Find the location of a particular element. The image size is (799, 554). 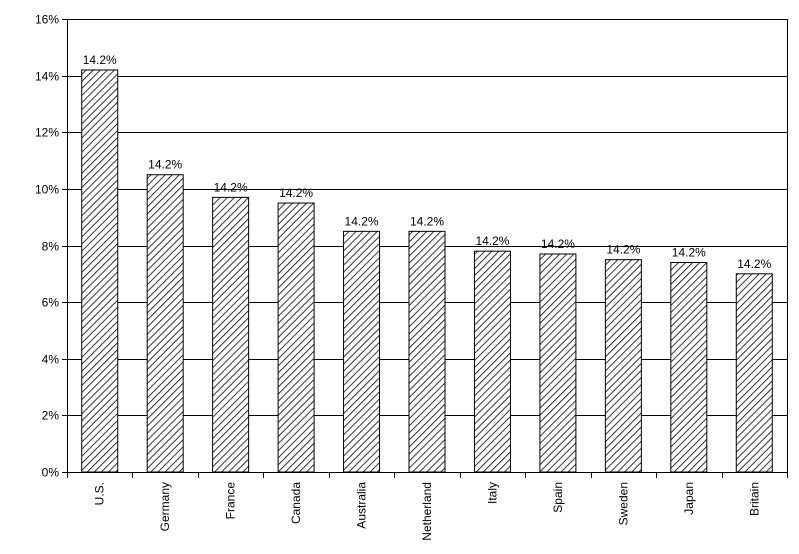

y-tick-label: 8% is located at coordinates (51, 247).